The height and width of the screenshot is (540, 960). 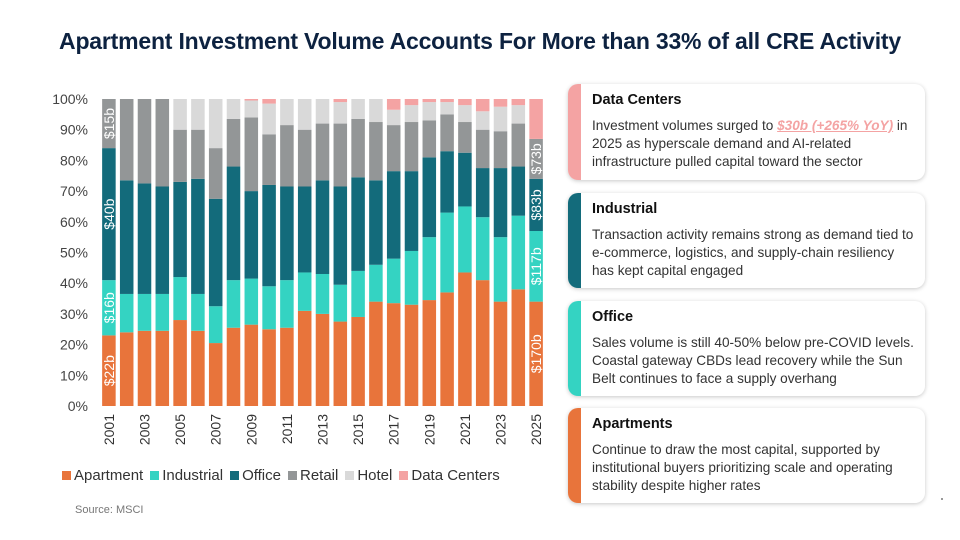 What do you see at coordinates (261, 475) in the screenshot?
I see `legend-label: Office` at bounding box center [261, 475].